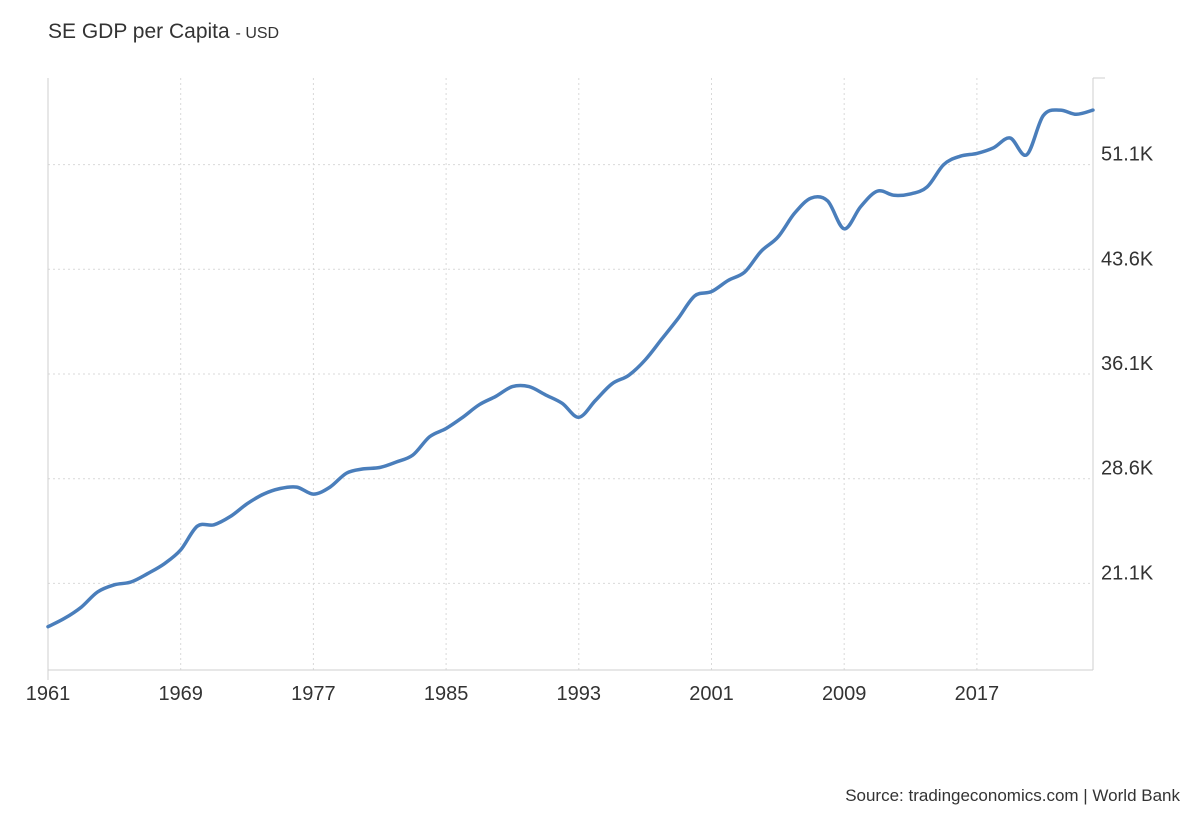 This screenshot has height=820, width=1200. I want to click on x-tick-label: 1961, so click(48, 694).